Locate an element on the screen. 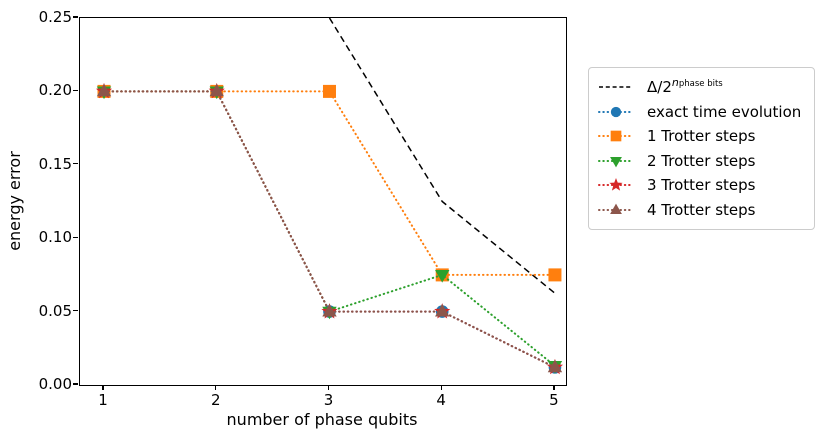 The height and width of the screenshot is (447, 825). y-tick-label: 0.20 is located at coordinates (55, 90).